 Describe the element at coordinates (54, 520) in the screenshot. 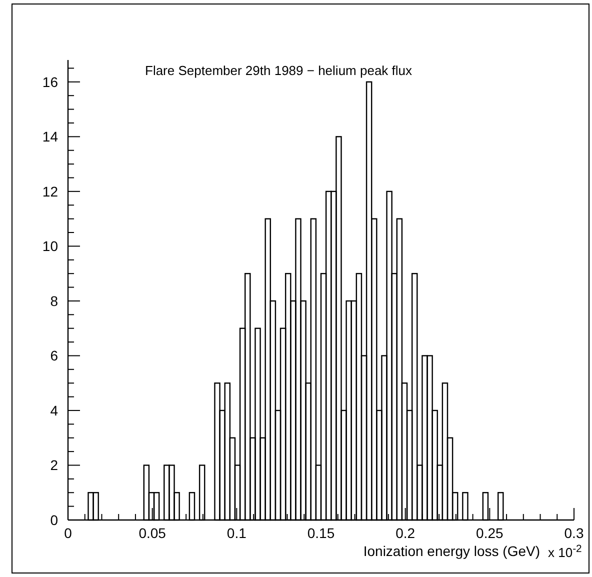

I see `y-tick-label: 0` at that location.